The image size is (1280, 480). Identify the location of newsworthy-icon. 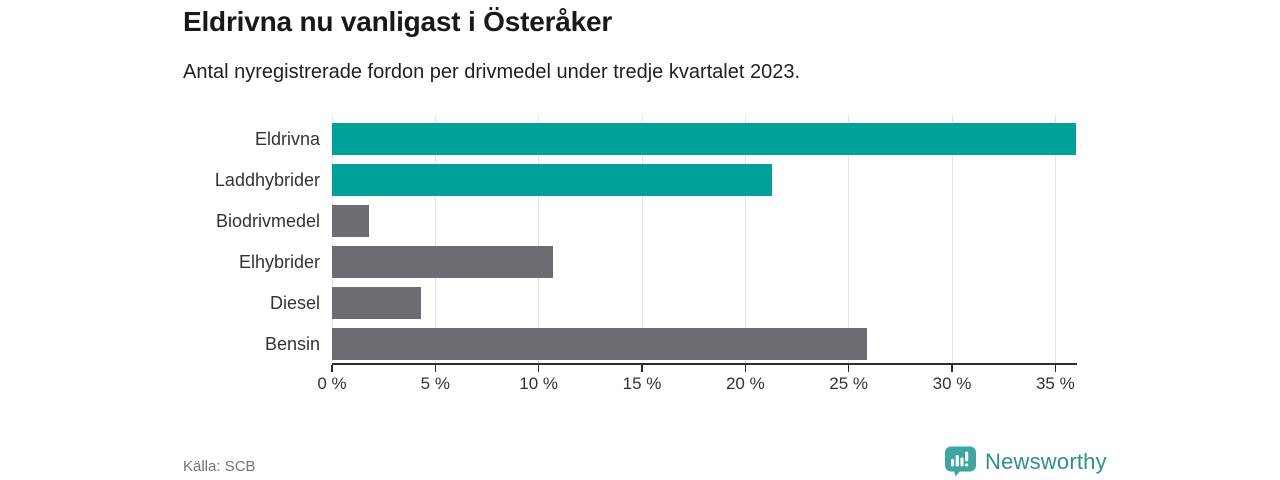
(960, 461).